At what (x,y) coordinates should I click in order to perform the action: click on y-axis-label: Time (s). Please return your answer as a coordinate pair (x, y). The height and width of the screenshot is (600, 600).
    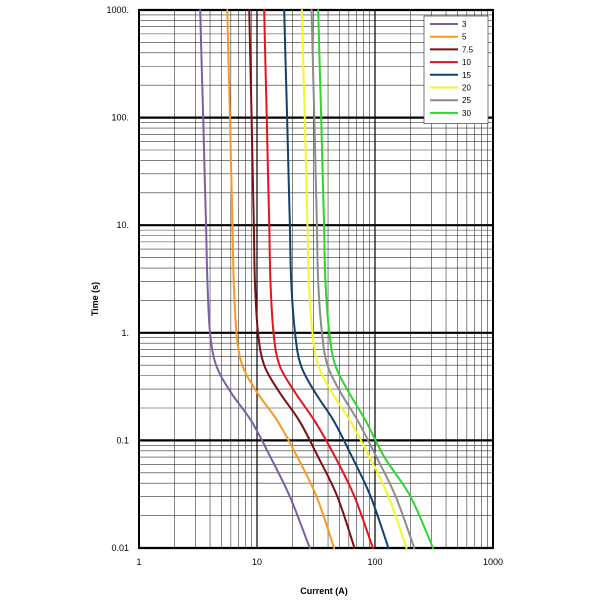
    Looking at the image, I should click on (95, 299).